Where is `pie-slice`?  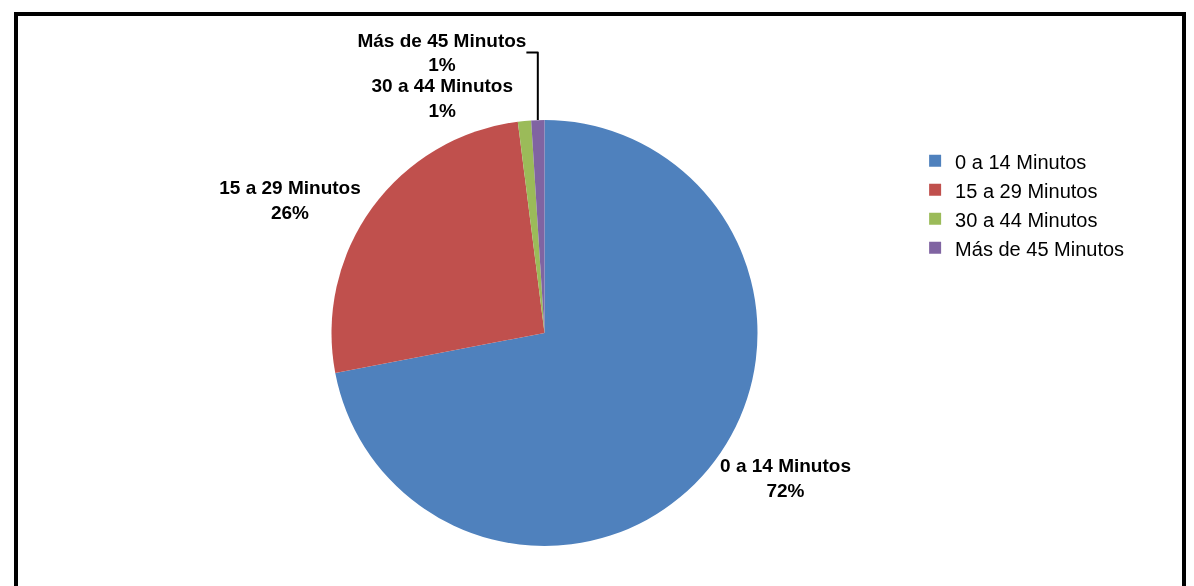 pie-slice is located at coordinates (538, 226).